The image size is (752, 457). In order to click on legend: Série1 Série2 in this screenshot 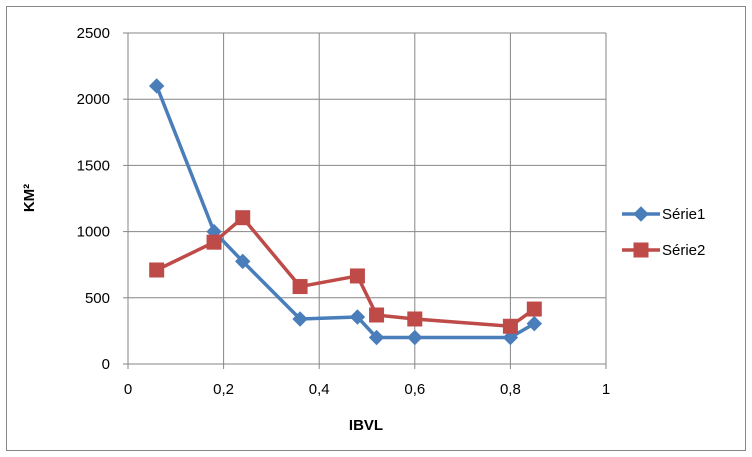, I will do `click(663, 232)`.